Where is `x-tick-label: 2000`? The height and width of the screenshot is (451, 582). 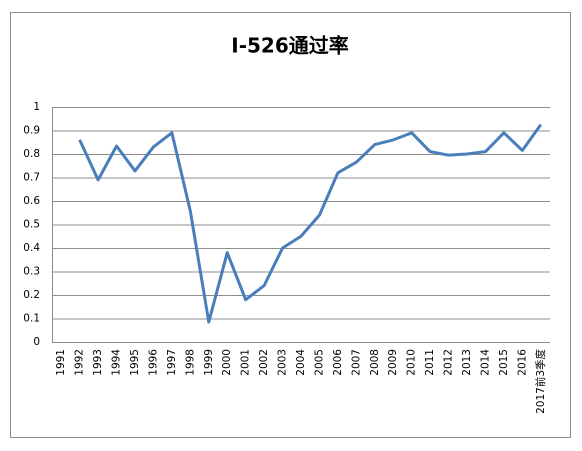
x-tick-label: 2000 is located at coordinates (227, 362).